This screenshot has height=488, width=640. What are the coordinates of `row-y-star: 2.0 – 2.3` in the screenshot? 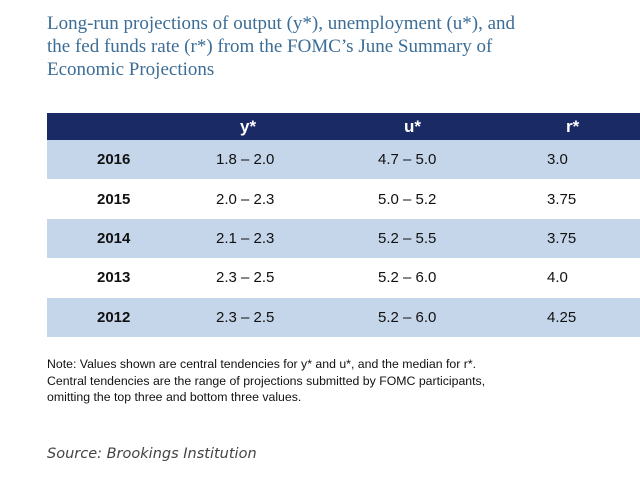 It's located at (245, 199).